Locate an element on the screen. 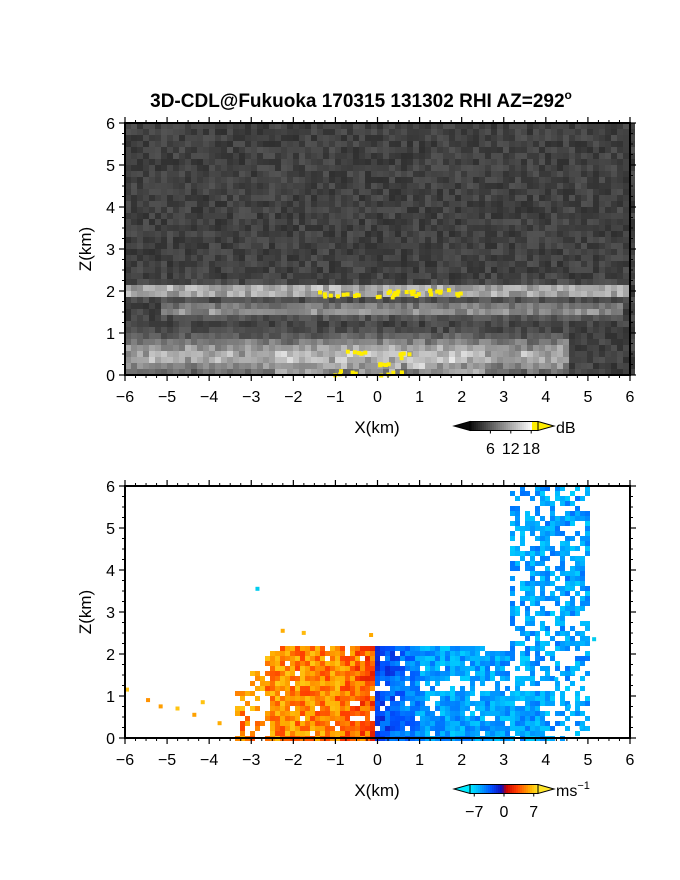 The height and width of the screenshot is (880, 680). backscatter-colorbar-swatch is located at coordinates (517, 426).